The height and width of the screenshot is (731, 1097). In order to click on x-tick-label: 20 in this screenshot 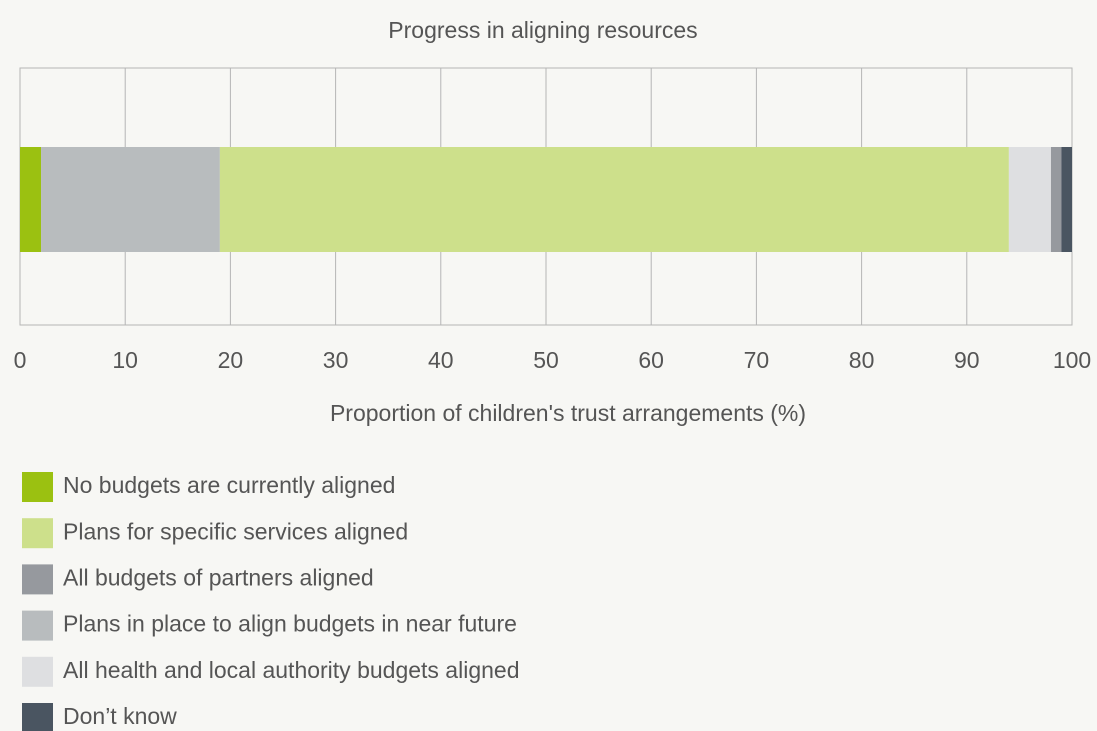, I will do `click(231, 360)`.